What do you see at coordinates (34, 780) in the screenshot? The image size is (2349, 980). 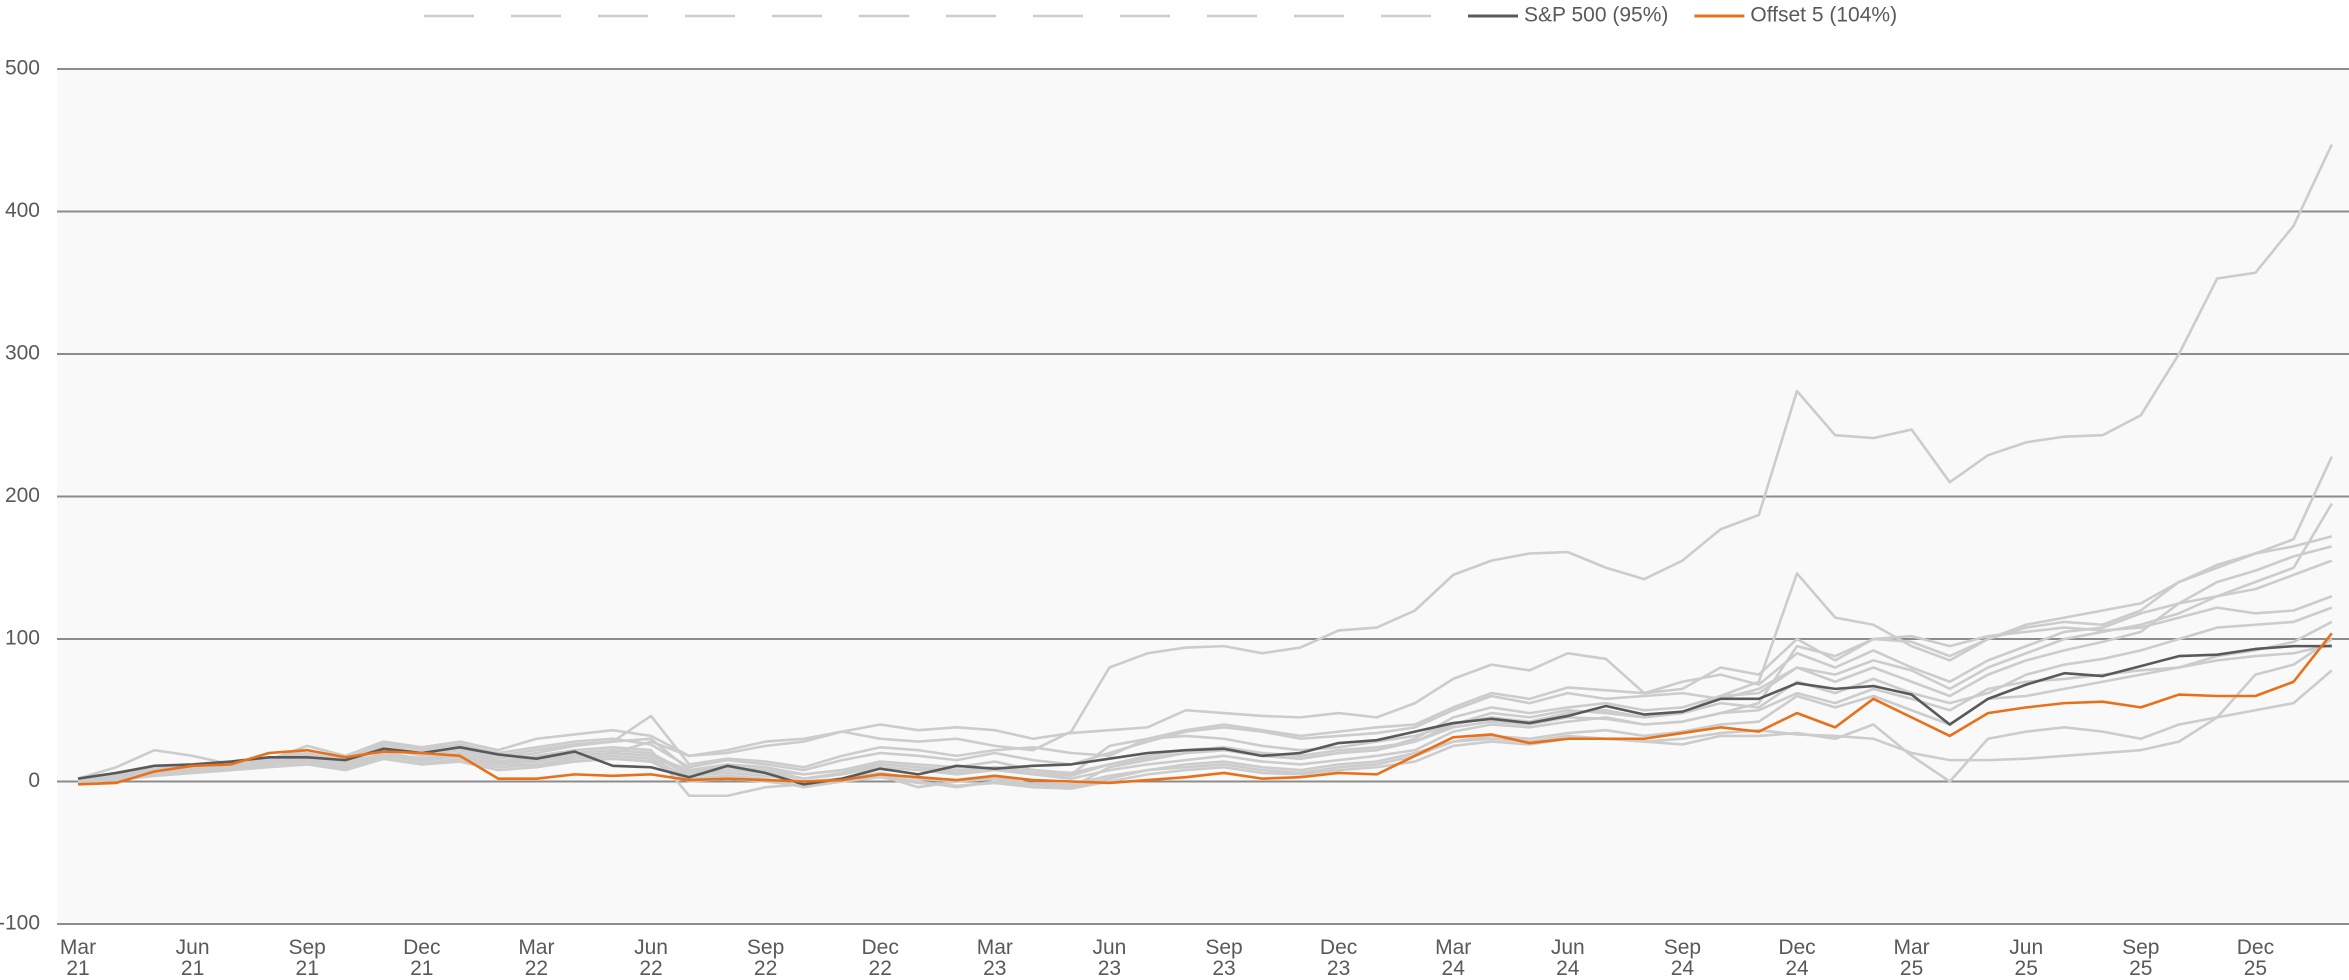 I see `y-tick-label: 0` at bounding box center [34, 780].